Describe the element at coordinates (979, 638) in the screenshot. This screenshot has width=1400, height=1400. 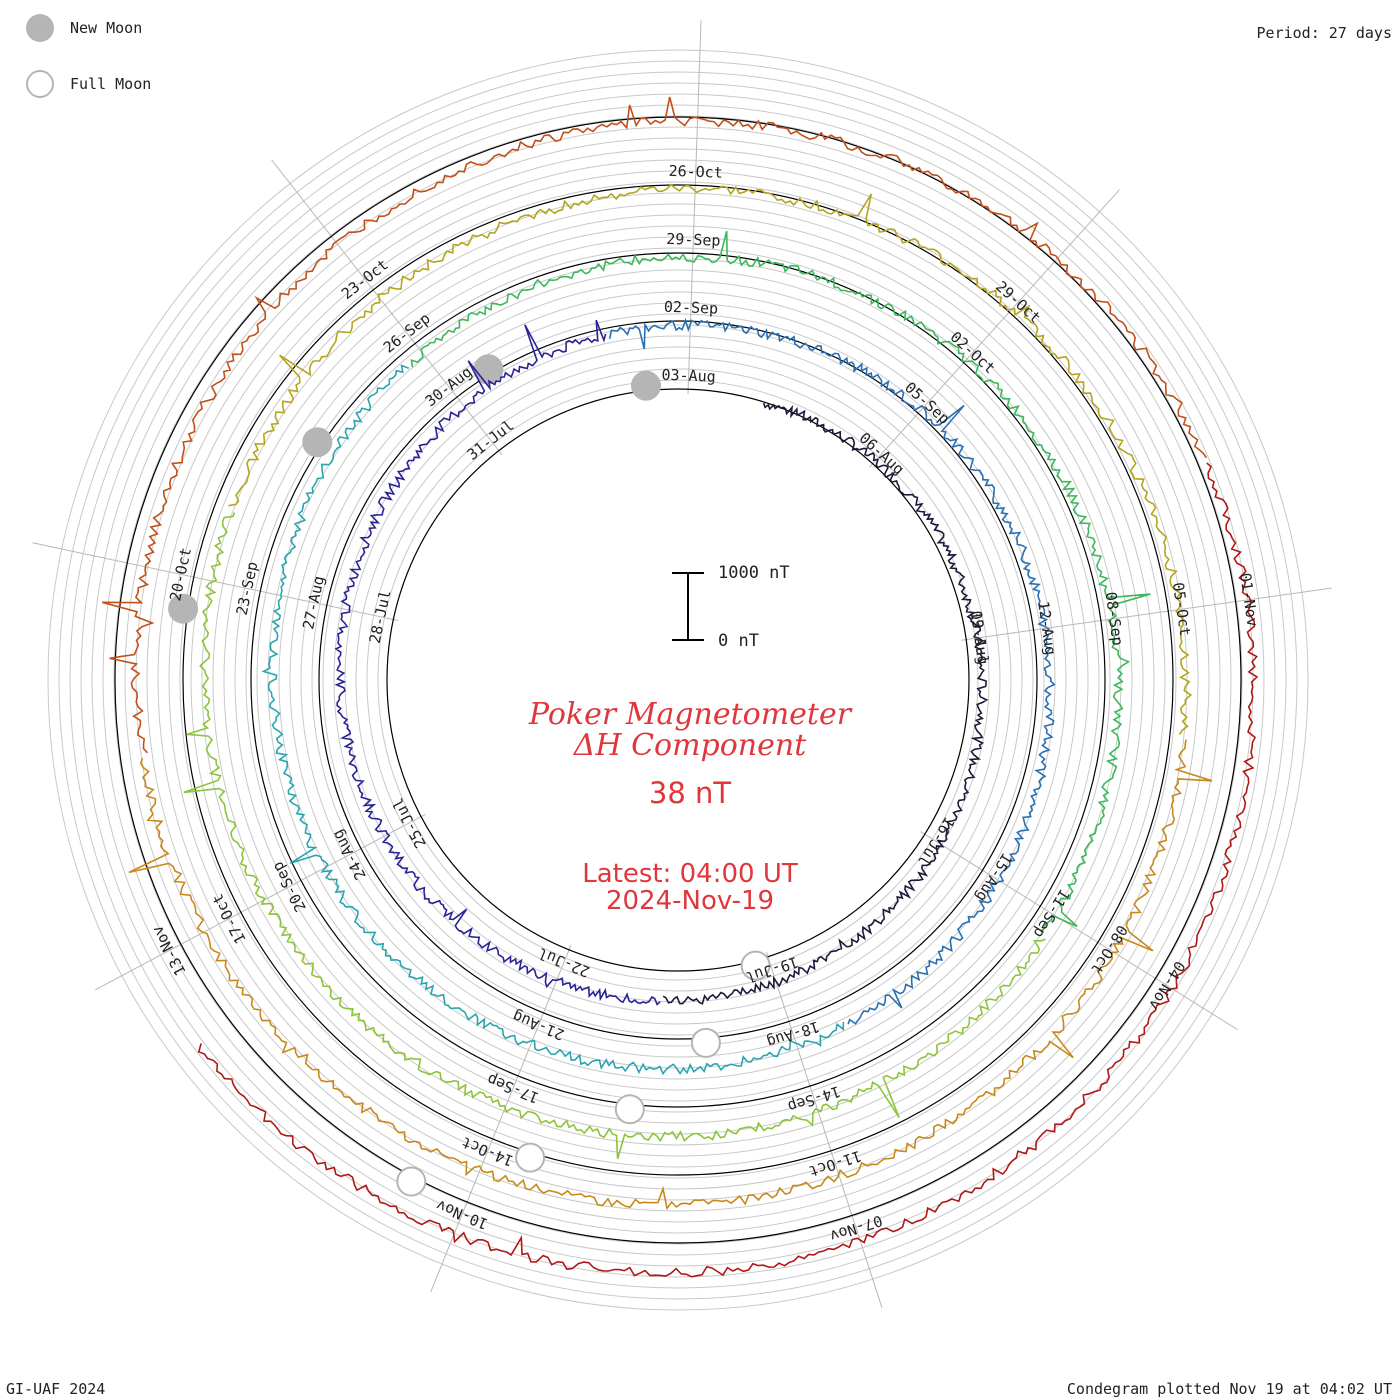
I see `date-label: 09-Aug` at that location.